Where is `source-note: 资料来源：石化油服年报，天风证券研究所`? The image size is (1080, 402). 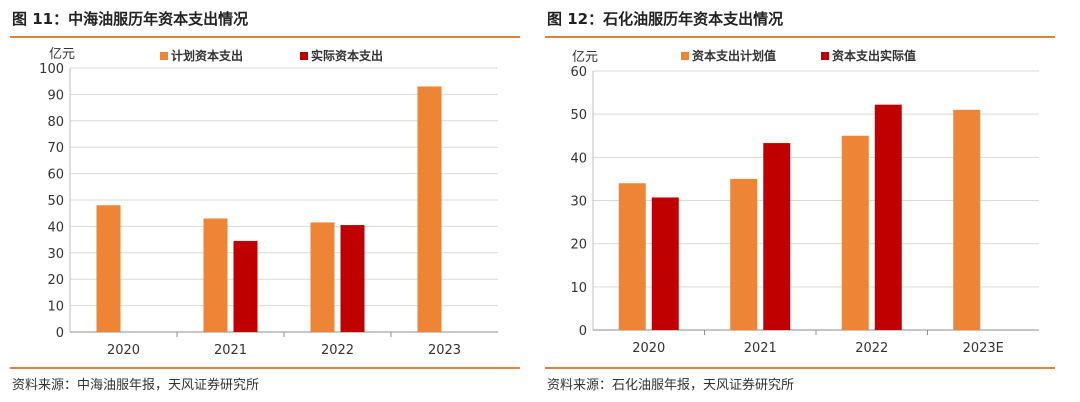
source-note: 资料来源：石化油服年报，天风证券研究所 is located at coordinates (671, 385).